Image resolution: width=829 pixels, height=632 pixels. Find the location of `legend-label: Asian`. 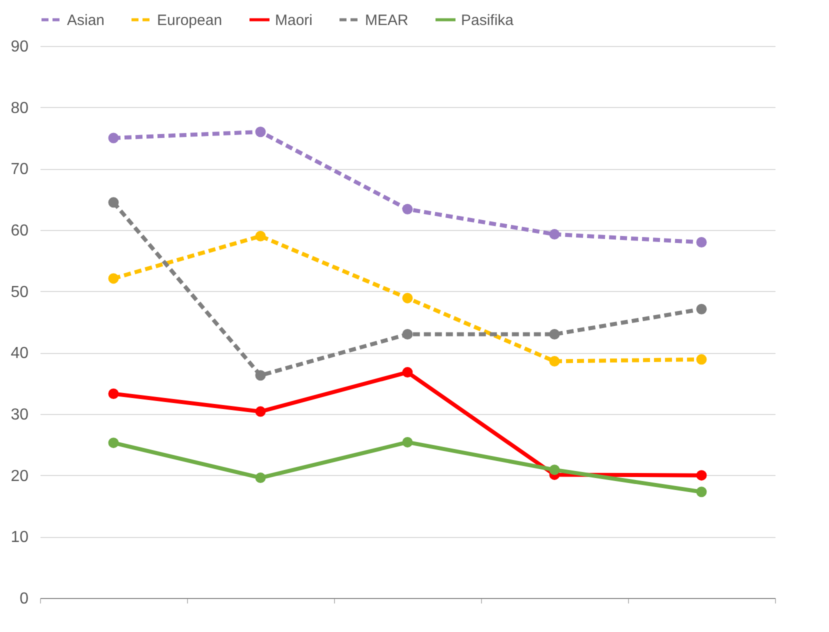

legend-label: Asian is located at coordinates (86, 20).